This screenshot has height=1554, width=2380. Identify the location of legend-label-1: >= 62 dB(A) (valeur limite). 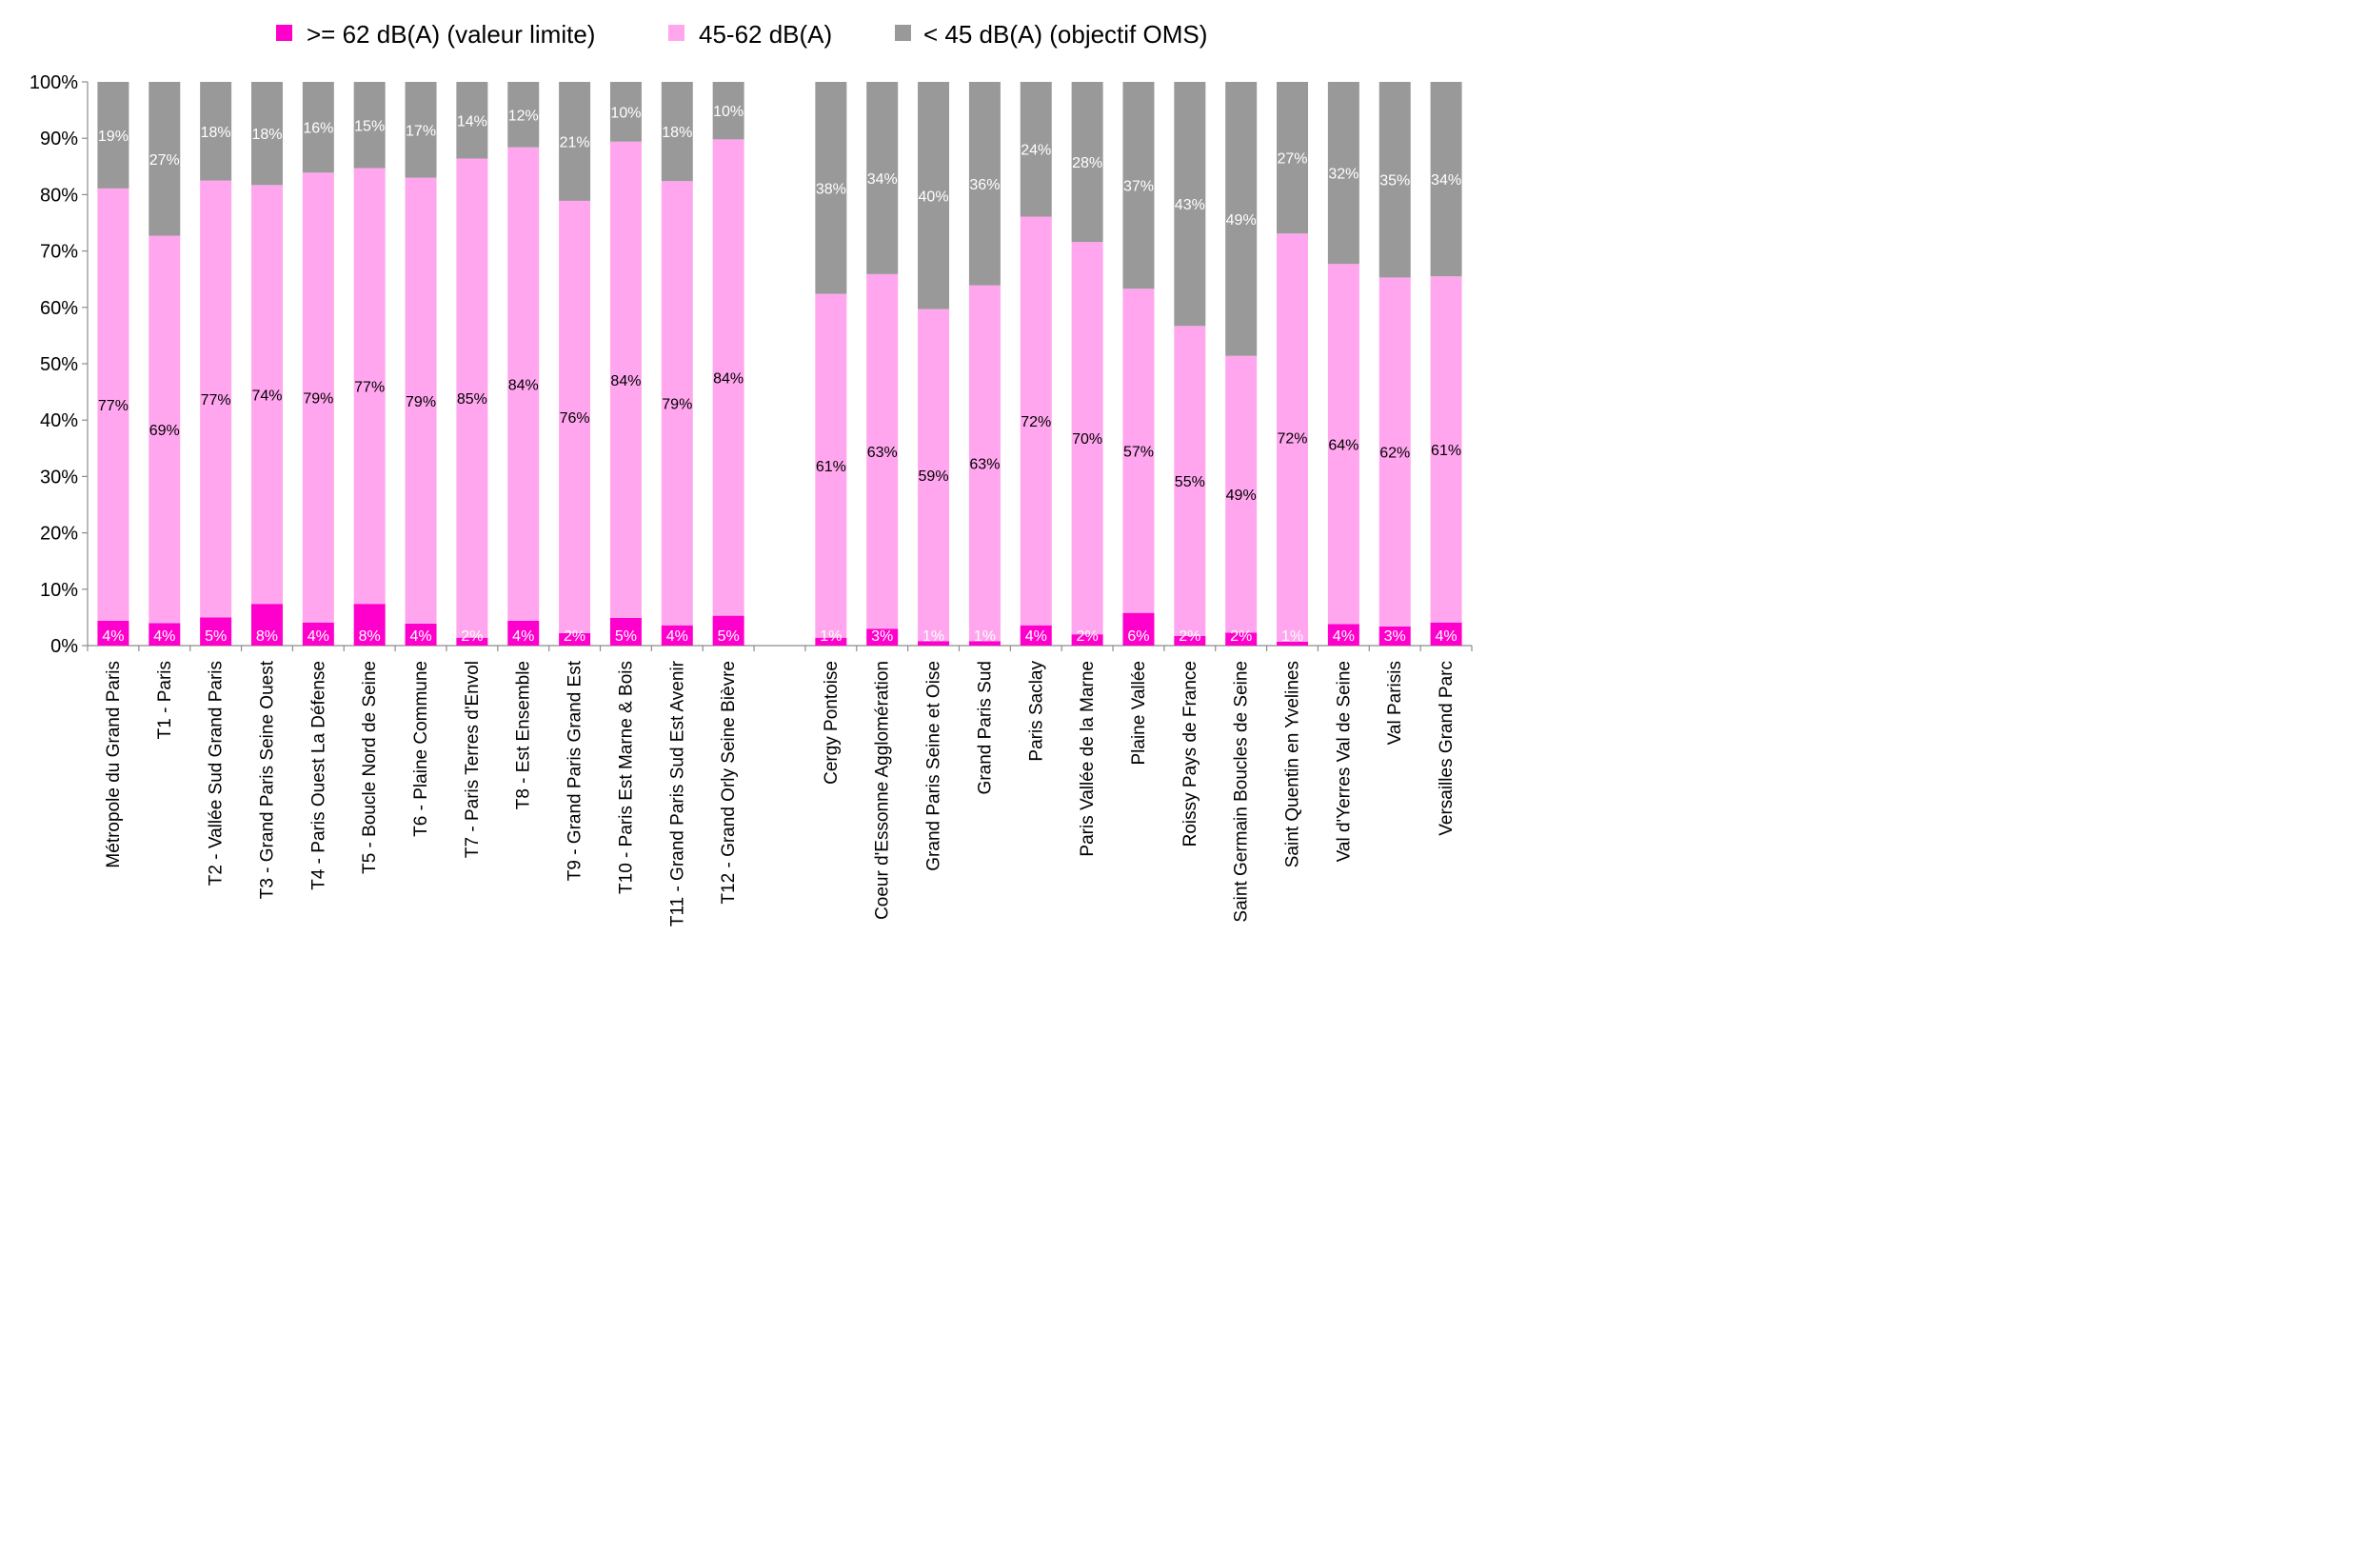
(451, 34).